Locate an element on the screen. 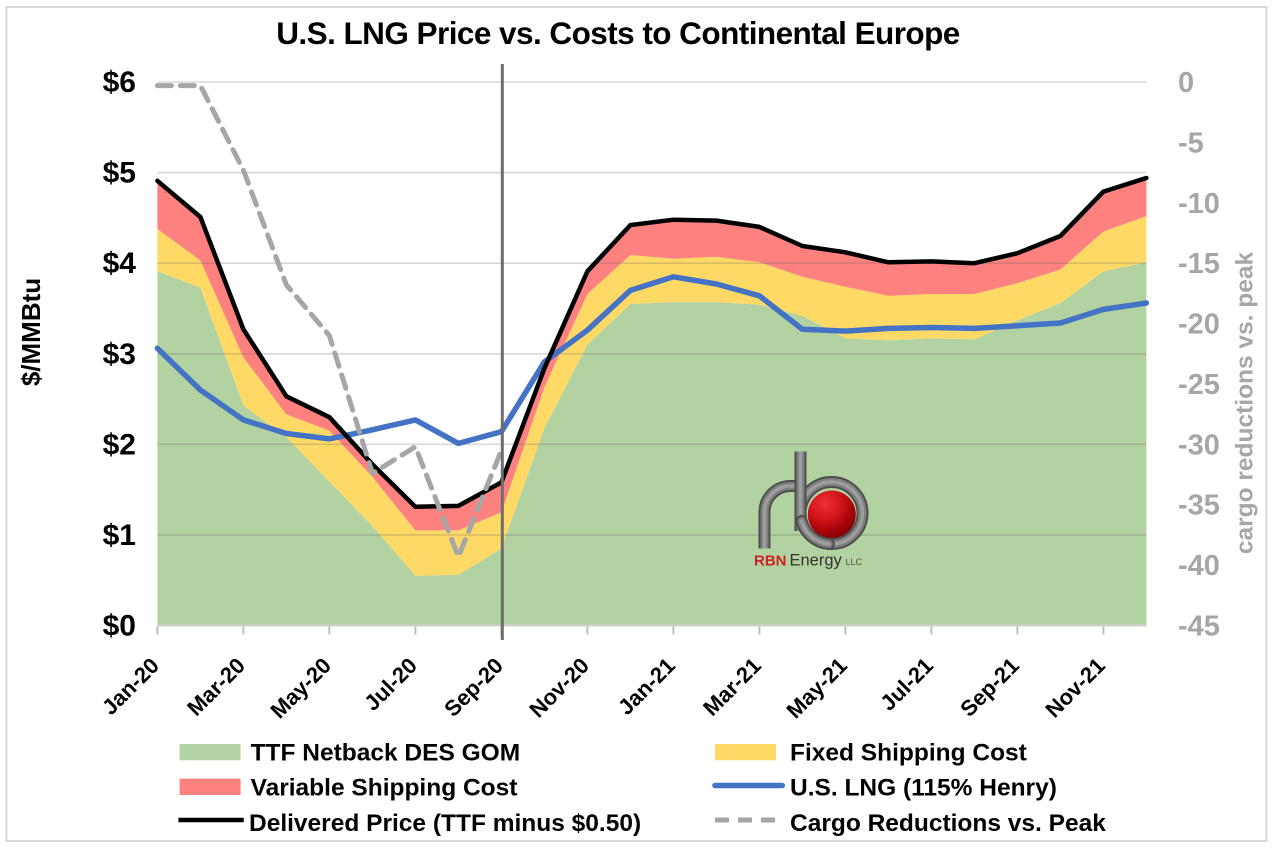  svg-text: Energy is located at coordinates (816, 561).